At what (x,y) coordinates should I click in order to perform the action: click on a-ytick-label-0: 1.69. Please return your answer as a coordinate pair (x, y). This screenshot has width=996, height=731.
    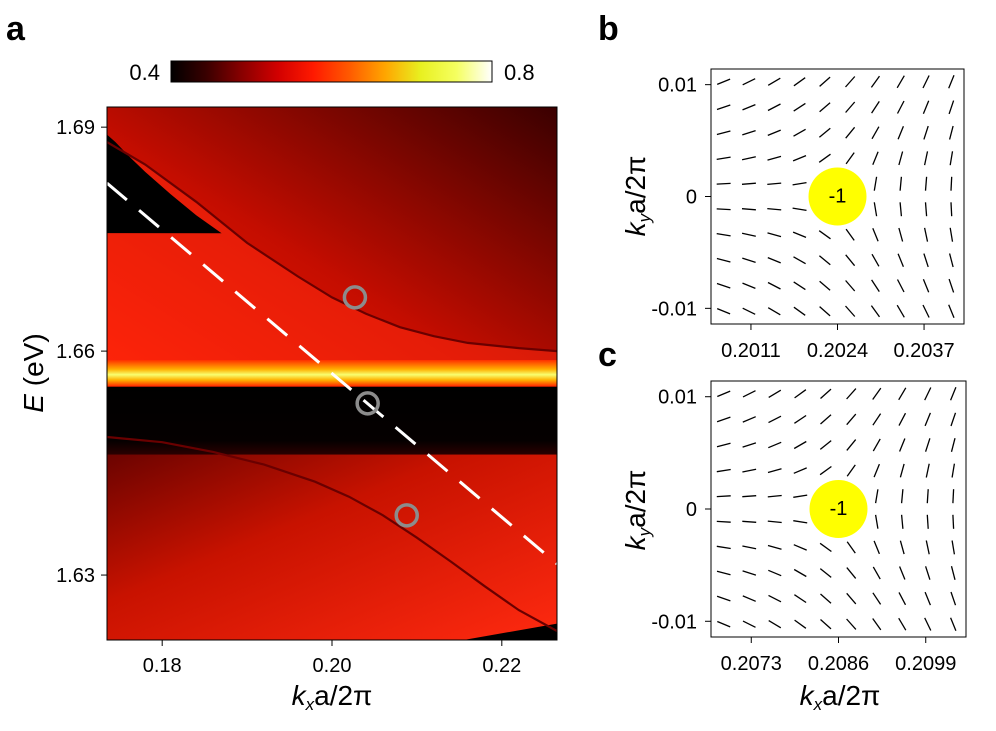
    Looking at the image, I should click on (75, 128).